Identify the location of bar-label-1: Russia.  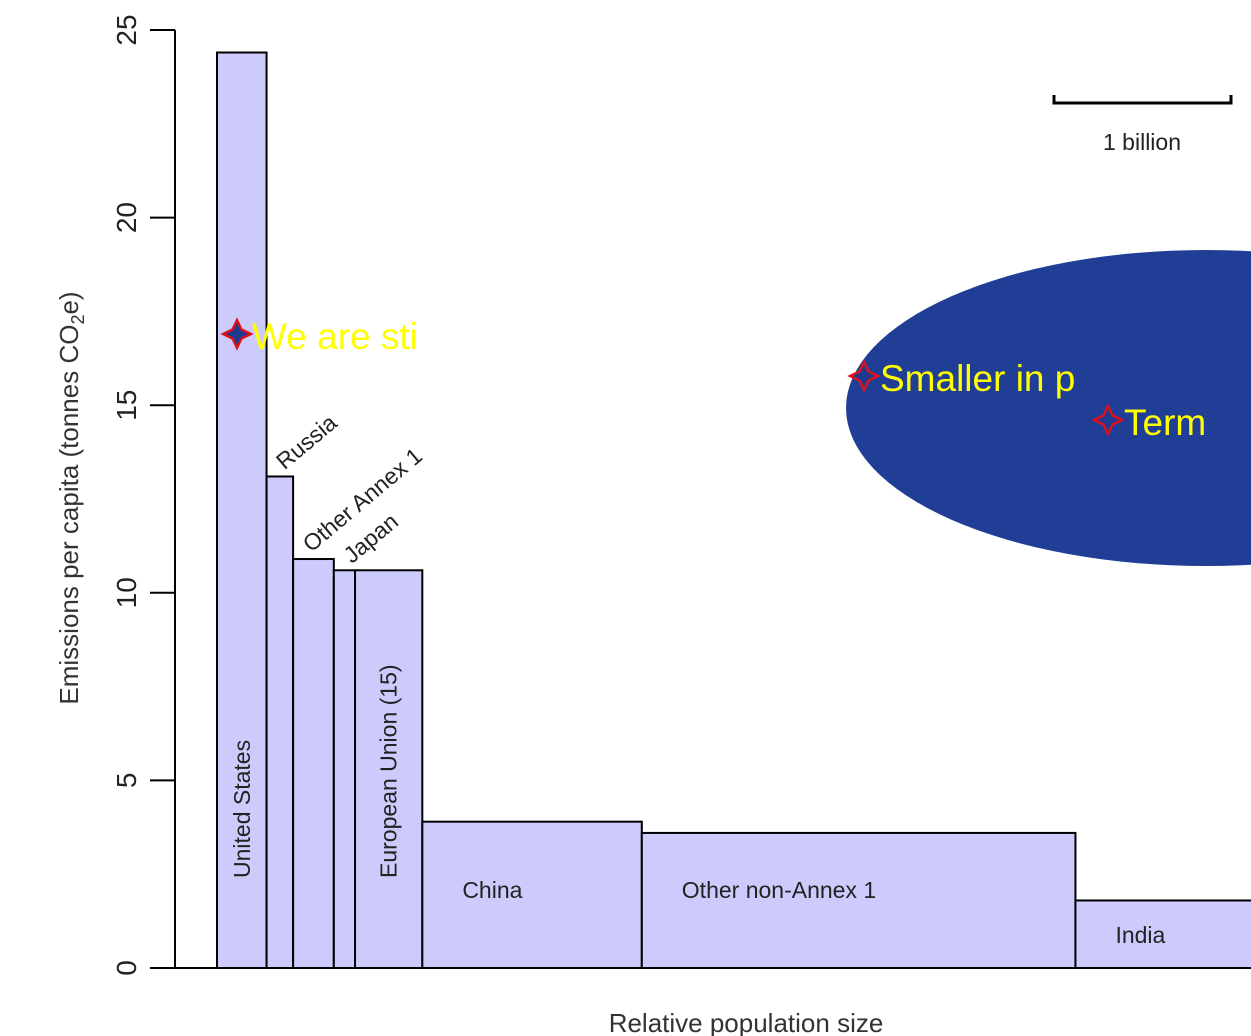
(306, 441).